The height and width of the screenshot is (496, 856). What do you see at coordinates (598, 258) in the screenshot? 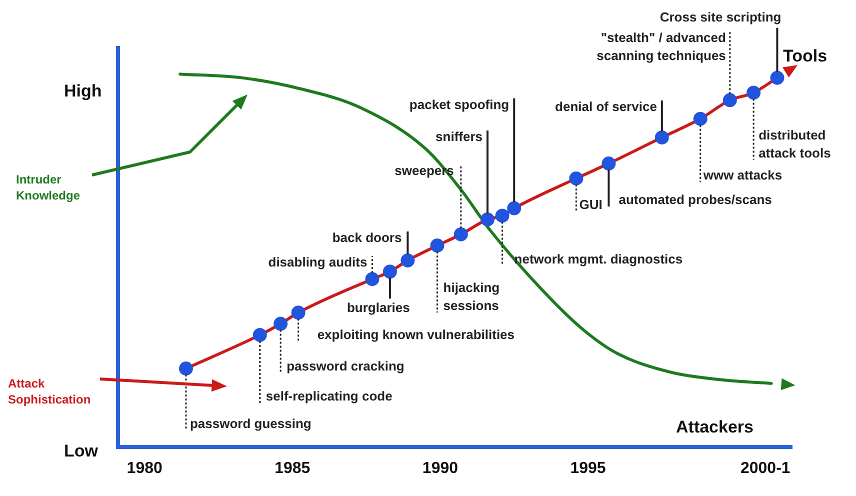
I see `annotation: network mgmt. diagnostics` at bounding box center [598, 258].